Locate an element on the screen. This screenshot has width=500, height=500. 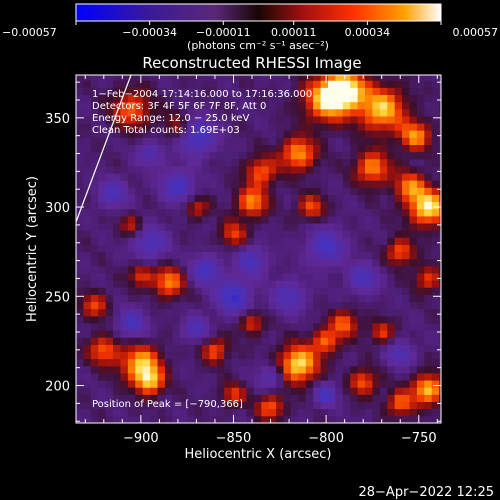
x-axis-label: Heliocentric X (arcsec) is located at coordinates (258, 454).